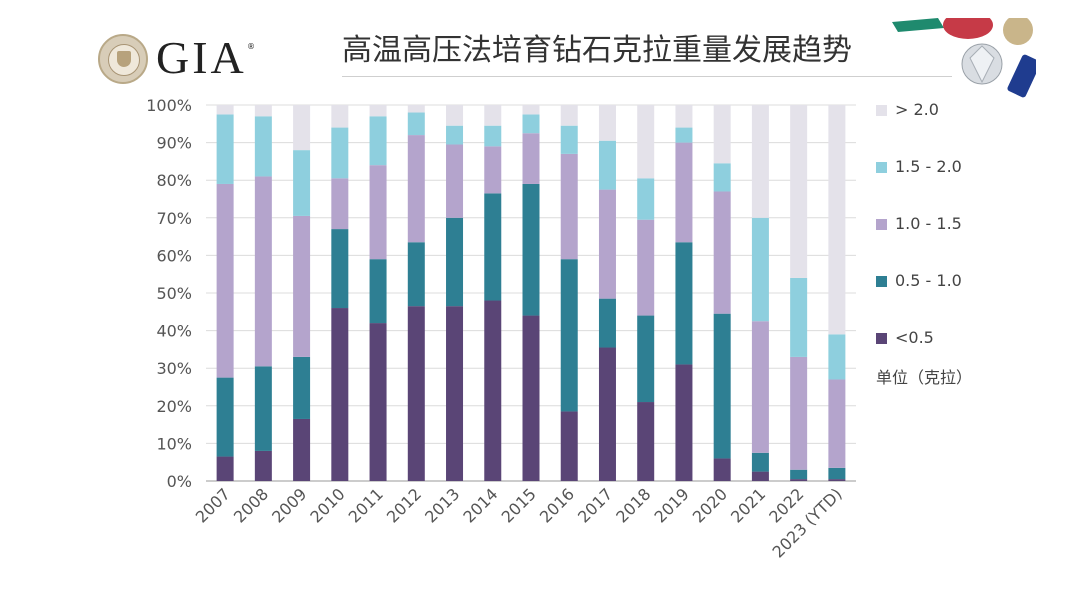 The height and width of the screenshot is (609, 1080). Describe the element at coordinates (174, 293) in the screenshot. I see `y-tick-label: 50%` at that location.